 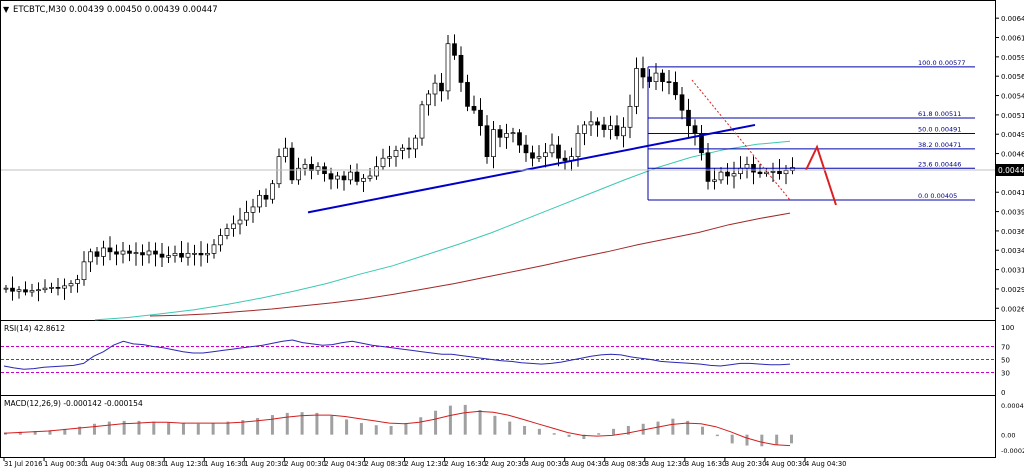 What do you see at coordinates (105, 464) in the screenshot?
I see `time-tick-label: 1 Aug 04:30` at bounding box center [105, 464].